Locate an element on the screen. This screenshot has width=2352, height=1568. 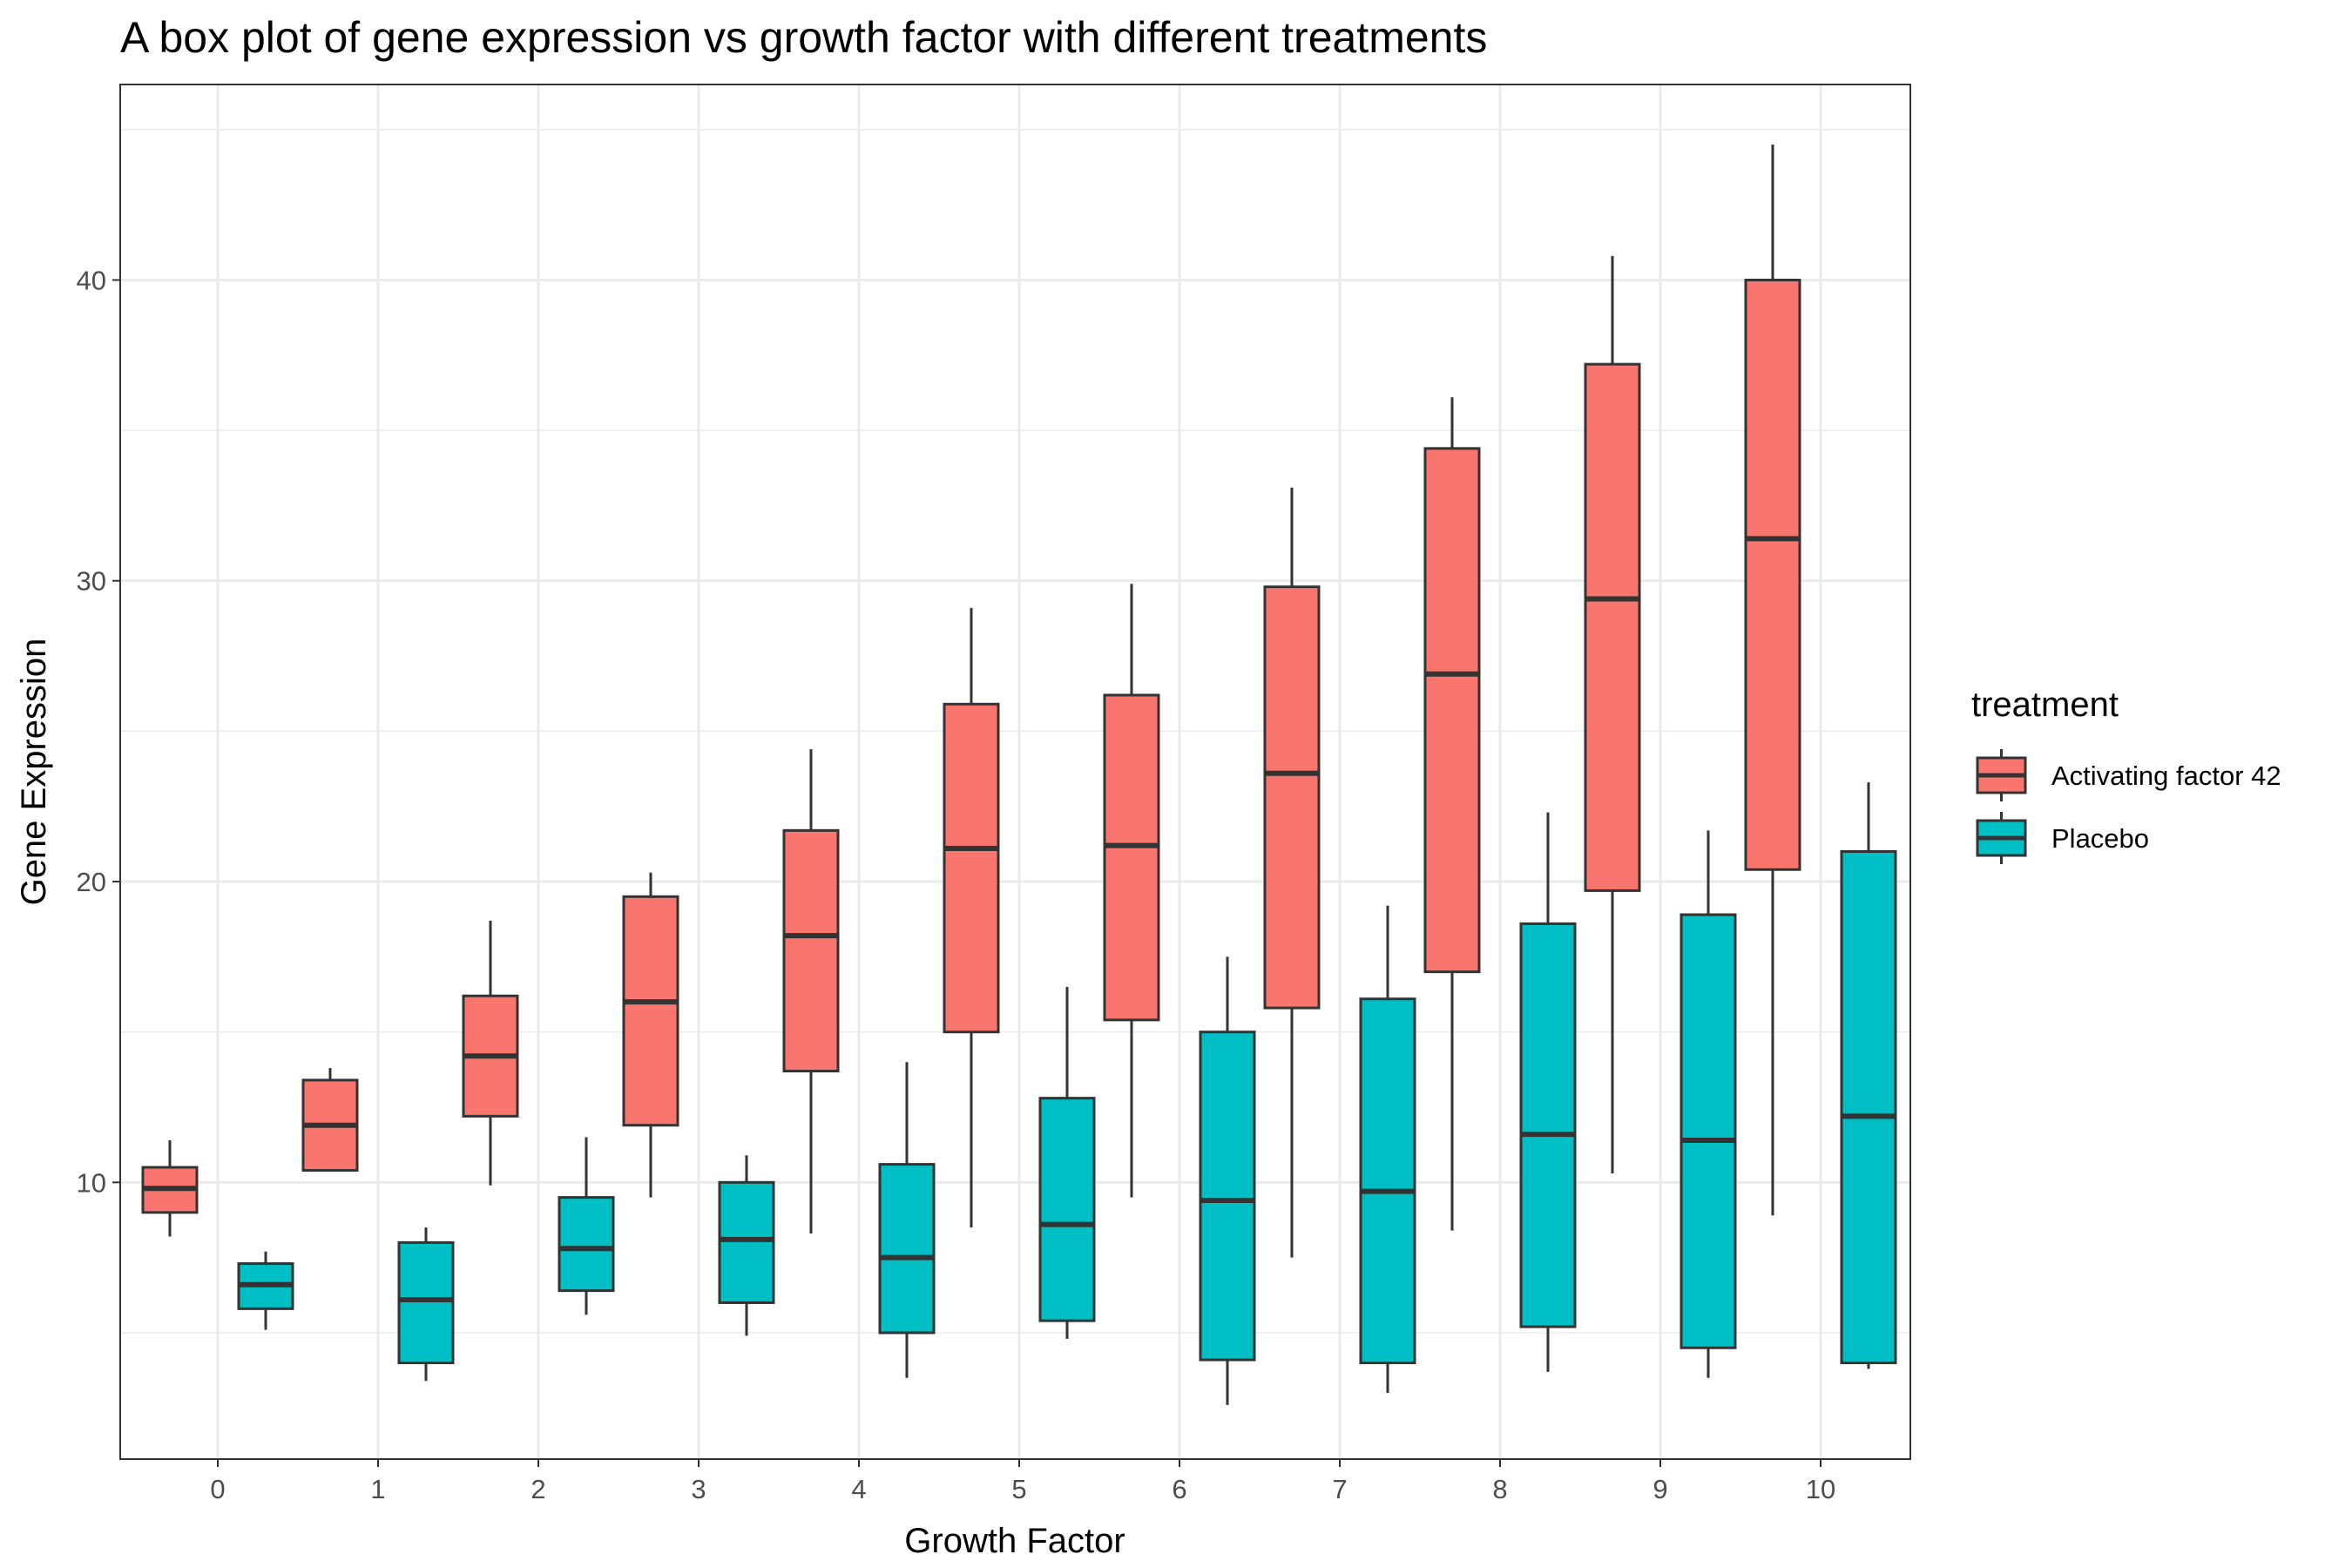
y-tick-label: 20 is located at coordinates (91, 882).